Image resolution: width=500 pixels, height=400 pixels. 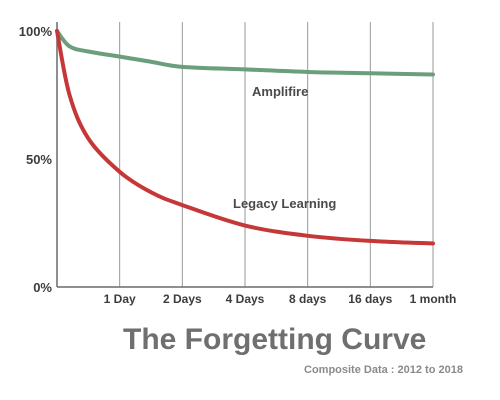 I want to click on y-tick-label: 0%, so click(x=42, y=287).